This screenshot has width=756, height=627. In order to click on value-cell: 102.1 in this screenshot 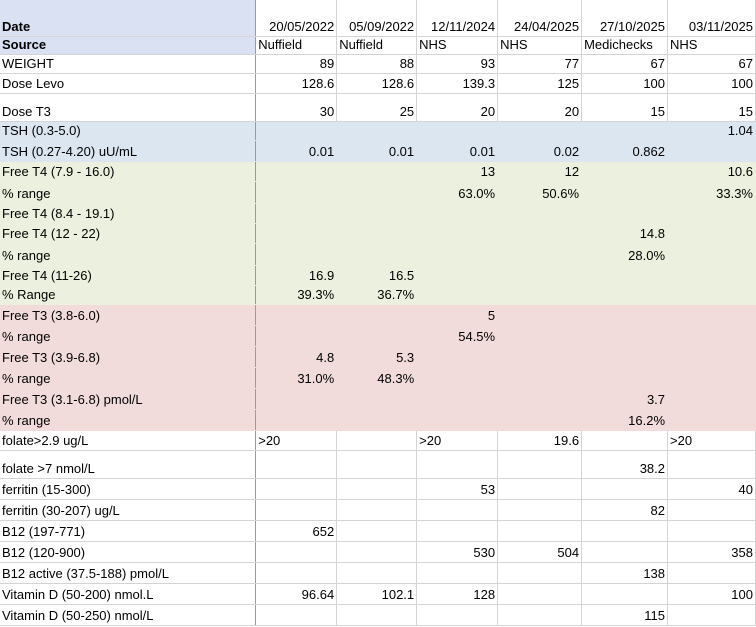, I will do `click(377, 594)`.